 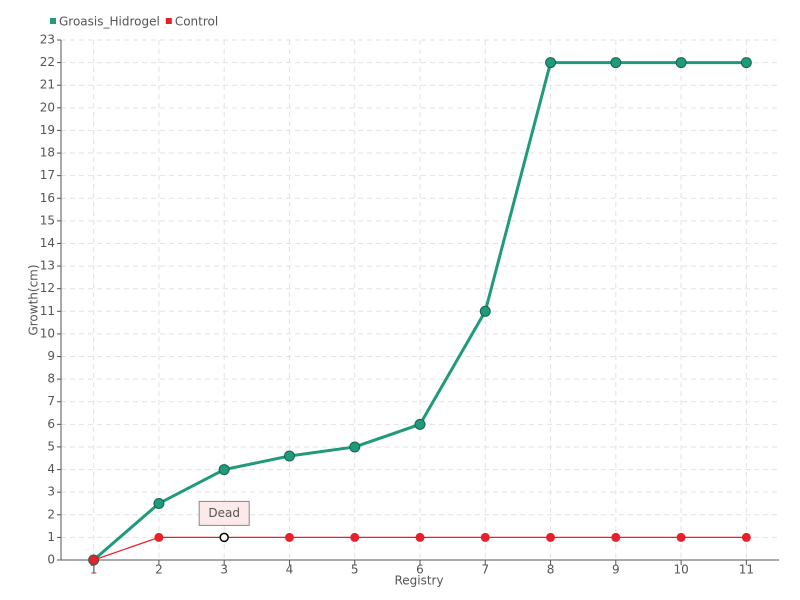 What do you see at coordinates (47, 130) in the screenshot?
I see `y-tick-label: 19` at bounding box center [47, 130].